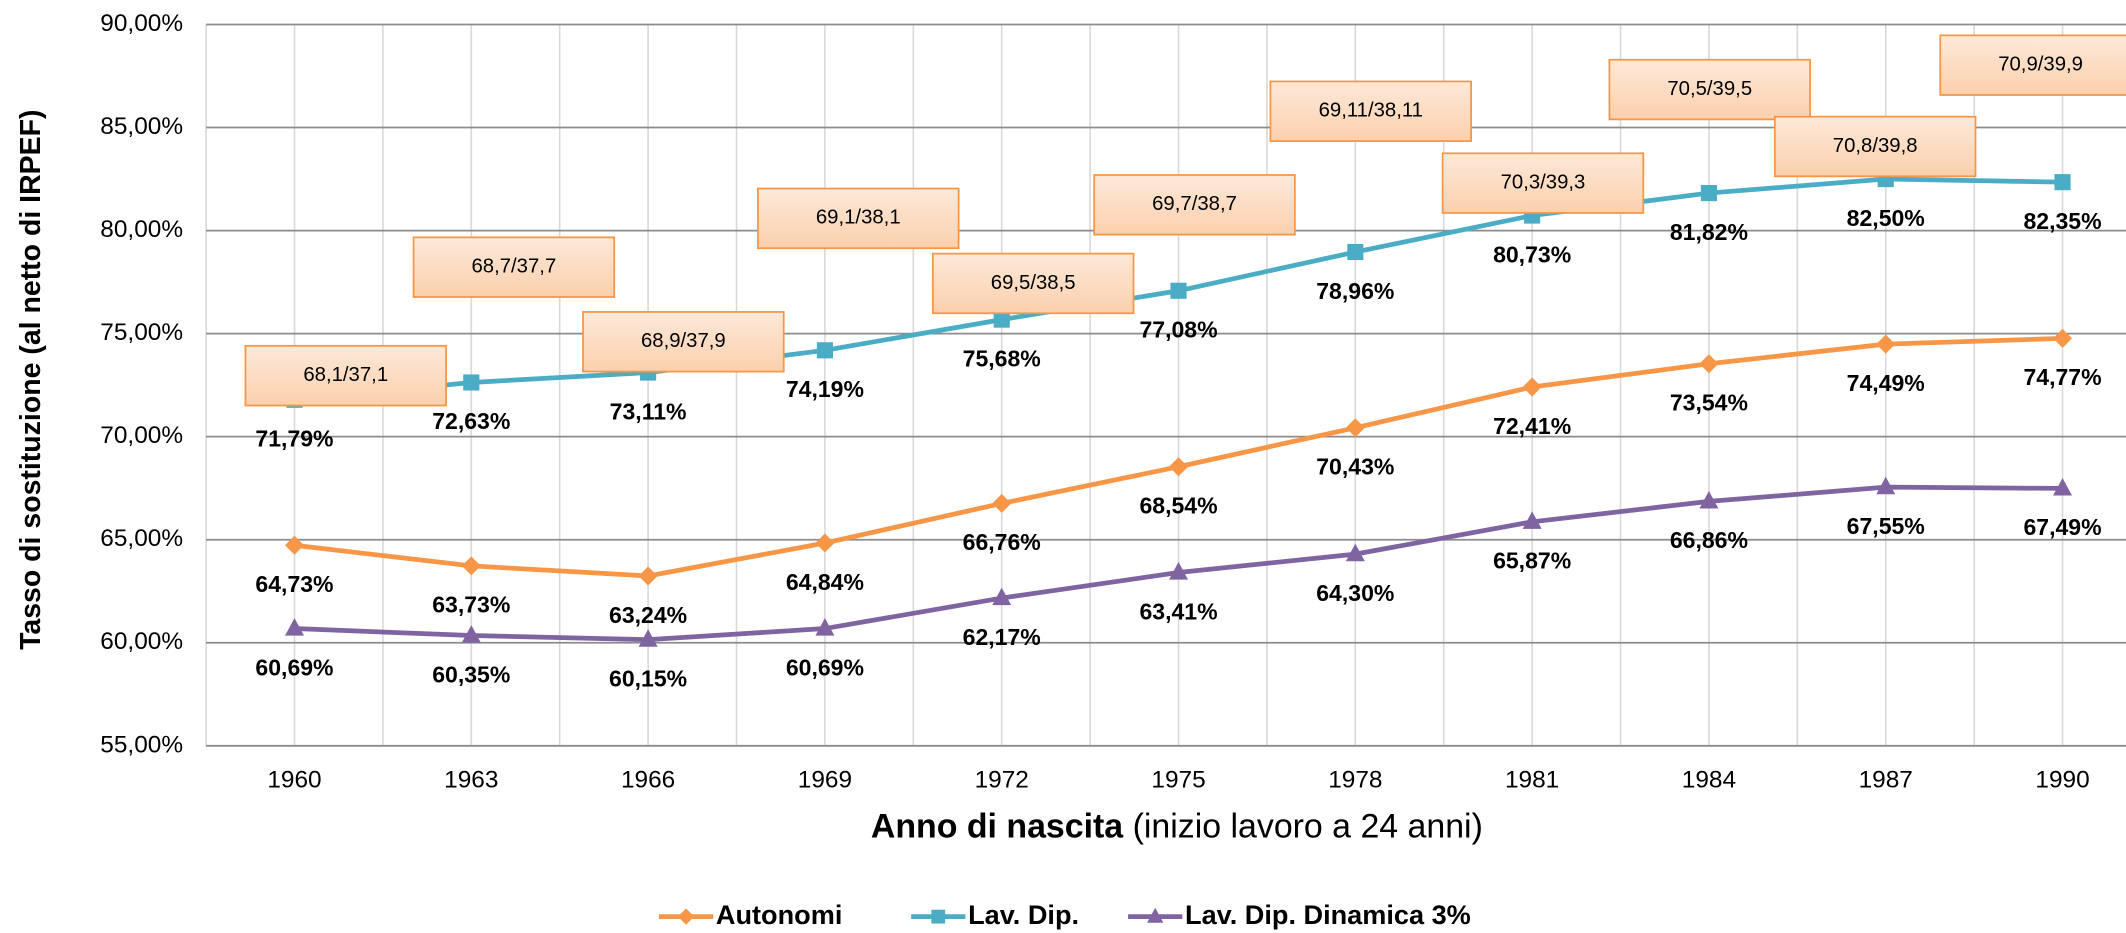 Image resolution: width=2126 pixels, height=933 pixels. Describe the element at coordinates (471, 605) in the screenshot. I see `data-label: 63,73%` at that location.